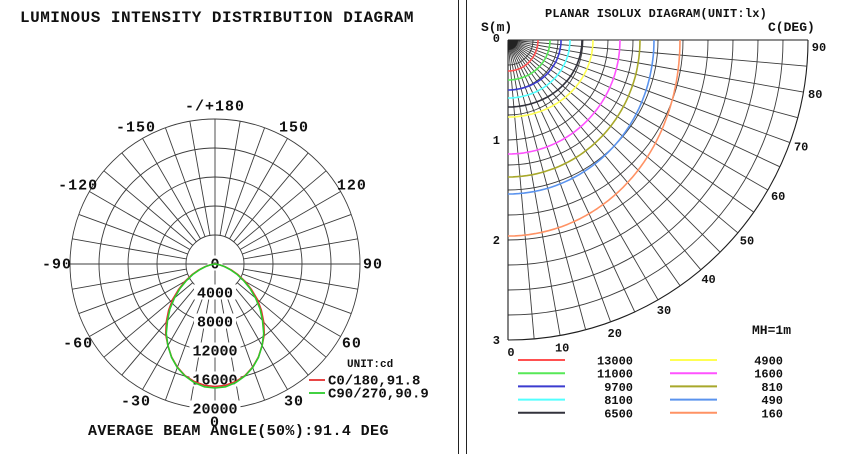  I want to click on isolux-c-tick: 50, so click(747, 242).